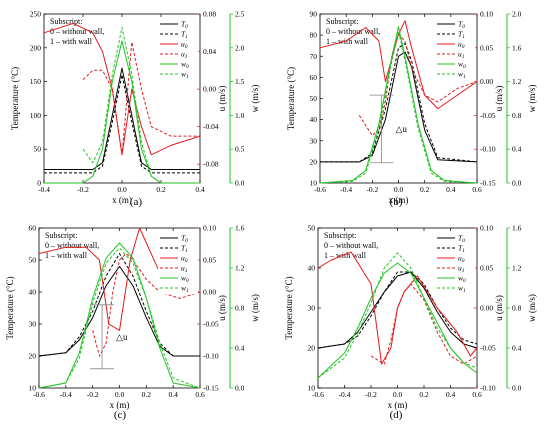 The width and height of the screenshot is (550, 437). What do you see at coordinates (240, 81) in the screenshot?
I see `w-tick-label: 1.5` at bounding box center [240, 81].